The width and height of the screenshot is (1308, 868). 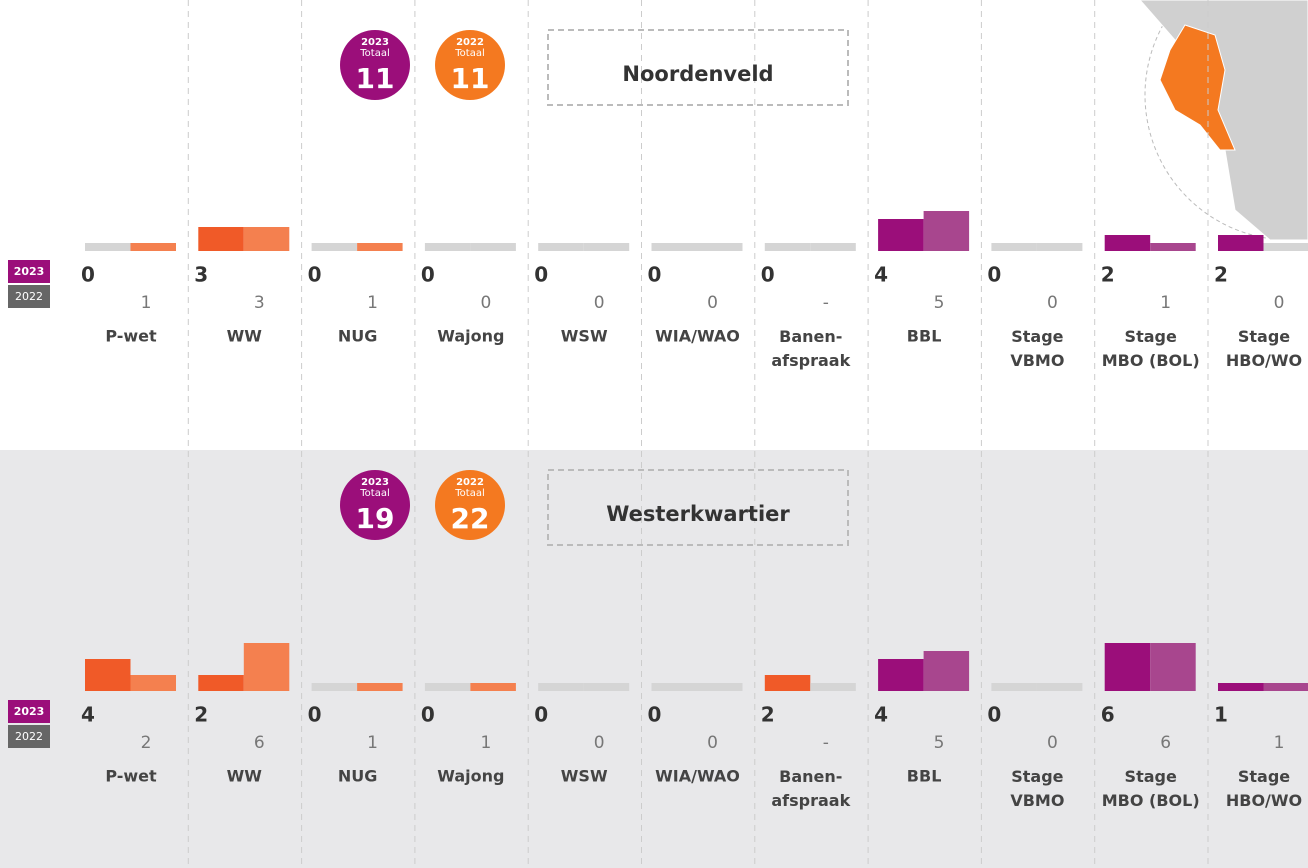 What do you see at coordinates (1037, 788) in the screenshot?
I see `category-label: Stage VBMO` at bounding box center [1037, 788].